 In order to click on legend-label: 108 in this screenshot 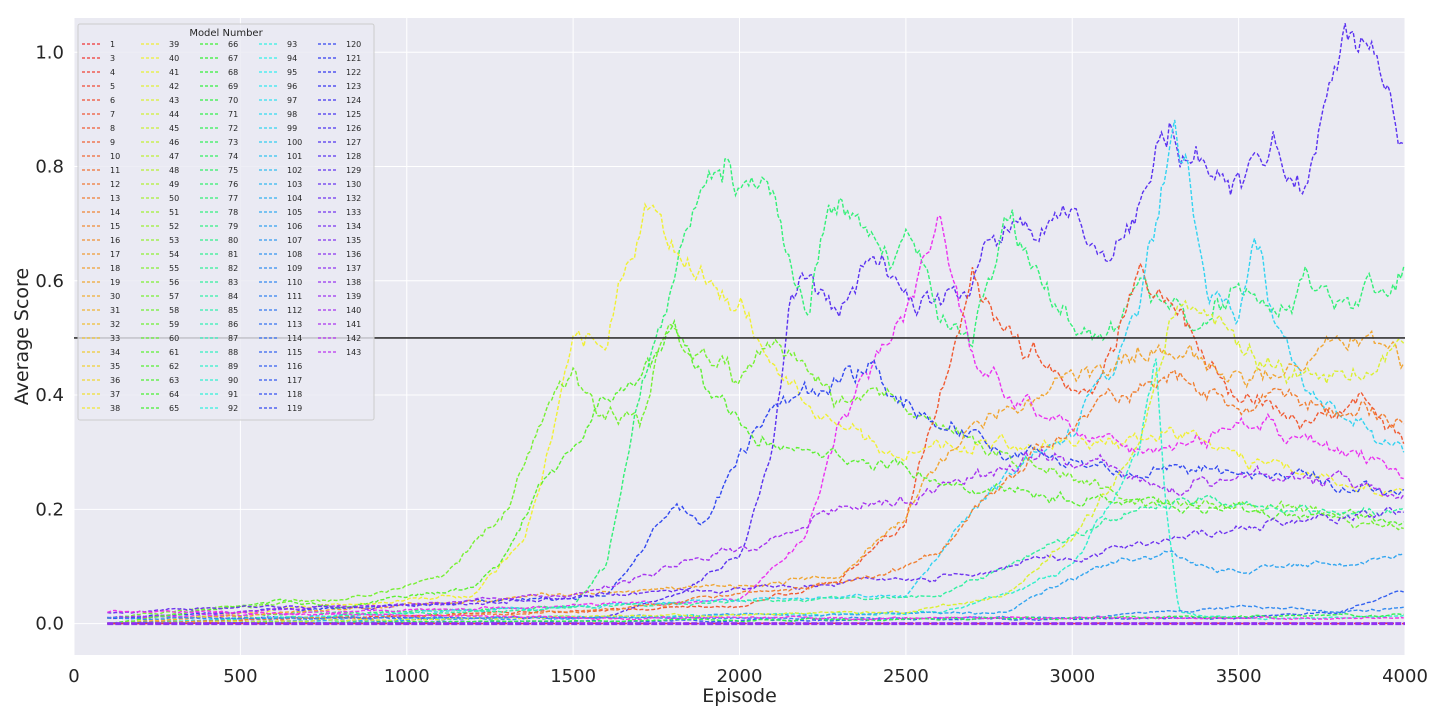, I will do `click(294, 254)`.